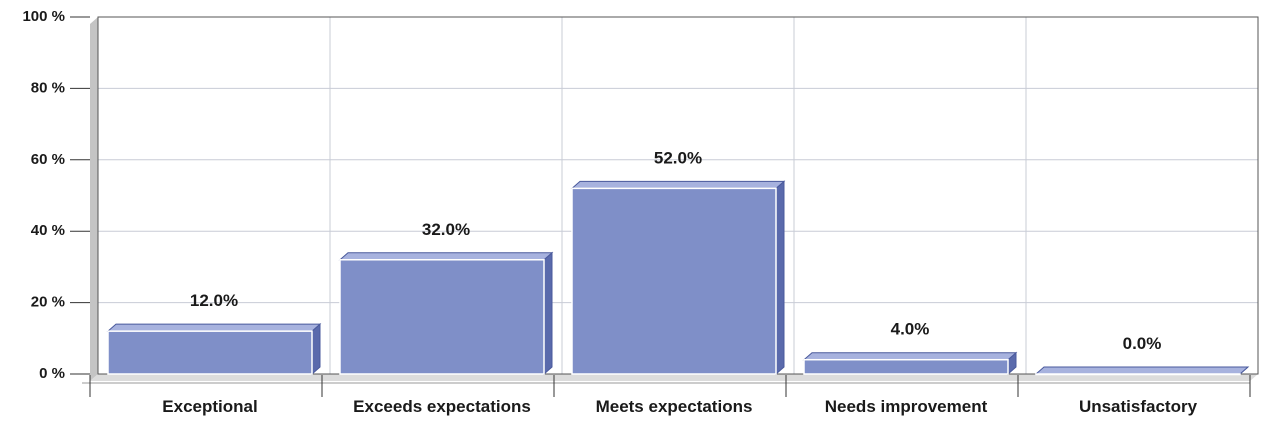  I want to click on x-category-label: Exceptional, so click(209, 406).